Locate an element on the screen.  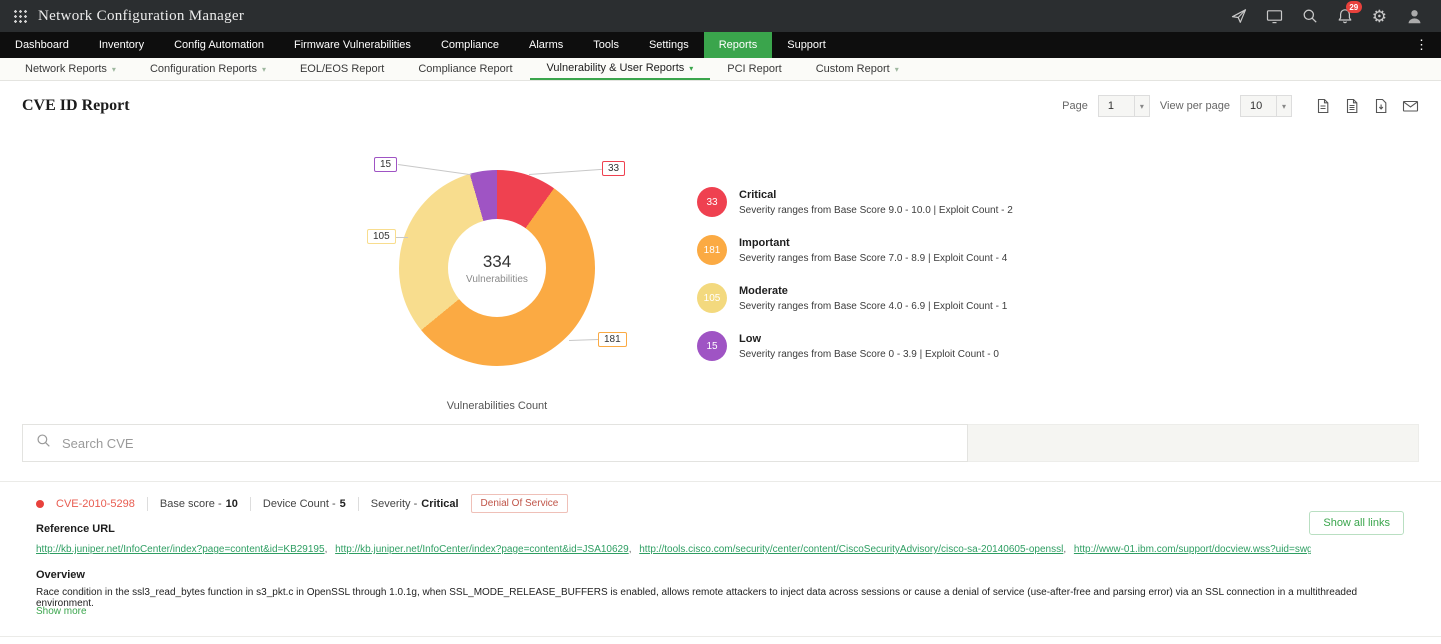
top-bar: Network Configuration Manager 29 ⚙ is located at coordinates (720, 16).